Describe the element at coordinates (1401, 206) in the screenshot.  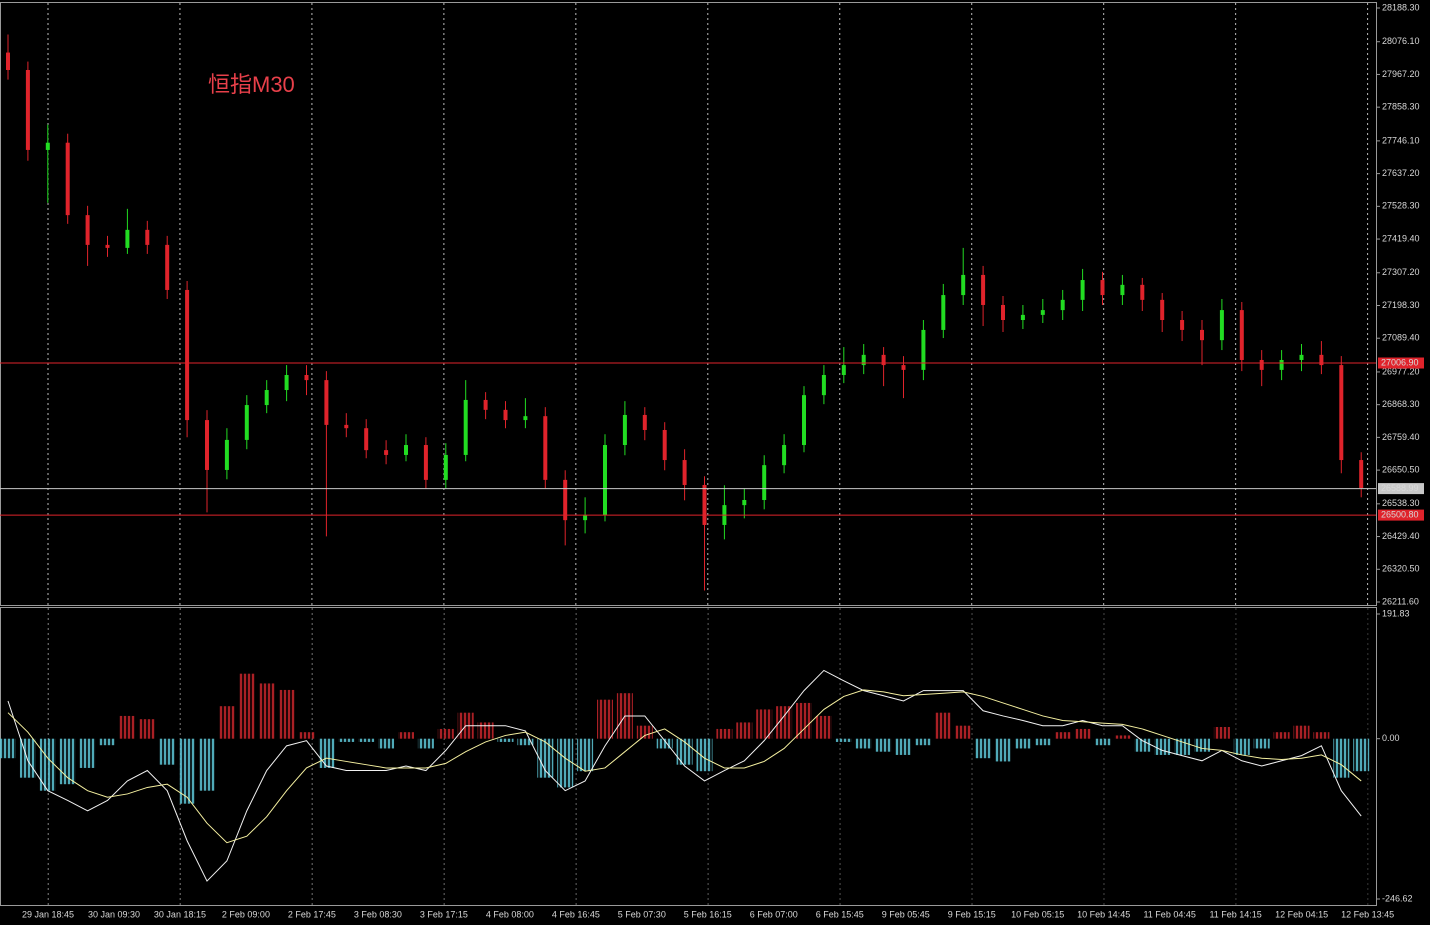
I see `y-tick-label: 27528.30` at that location.